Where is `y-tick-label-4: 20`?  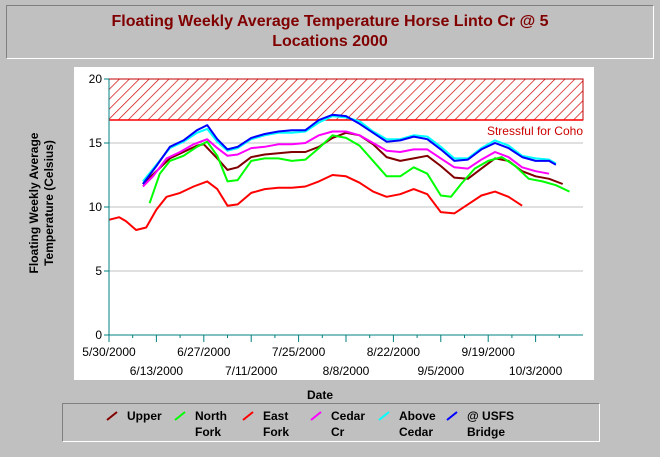
y-tick-label-4: 20 is located at coordinates (96, 79).